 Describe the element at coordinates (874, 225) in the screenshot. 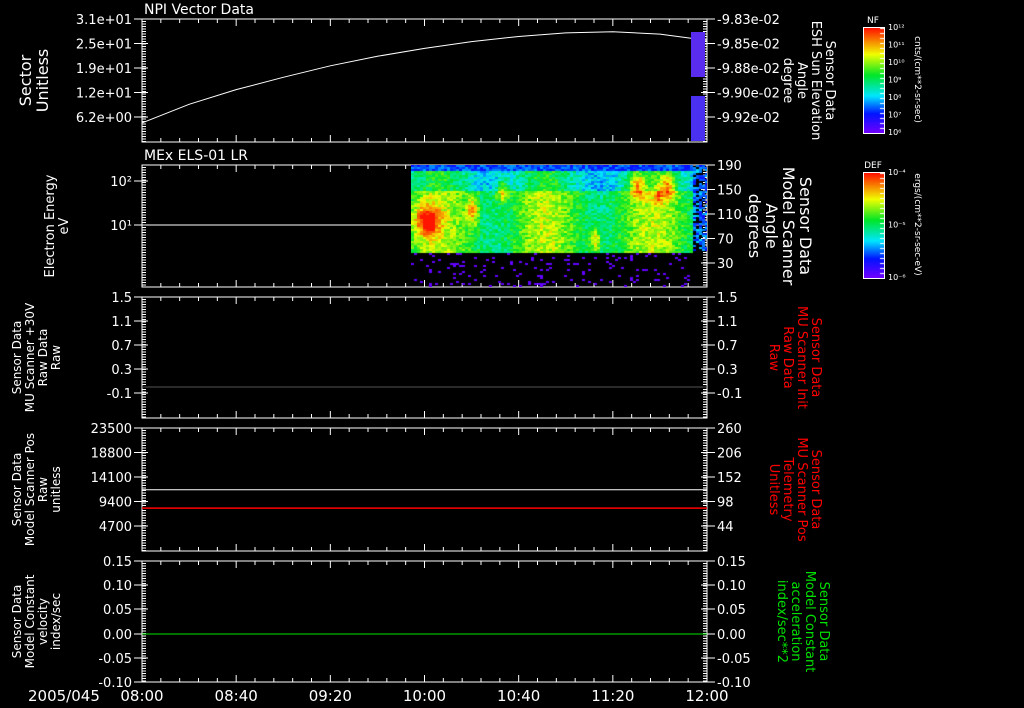

I see `def-colorbar` at that location.